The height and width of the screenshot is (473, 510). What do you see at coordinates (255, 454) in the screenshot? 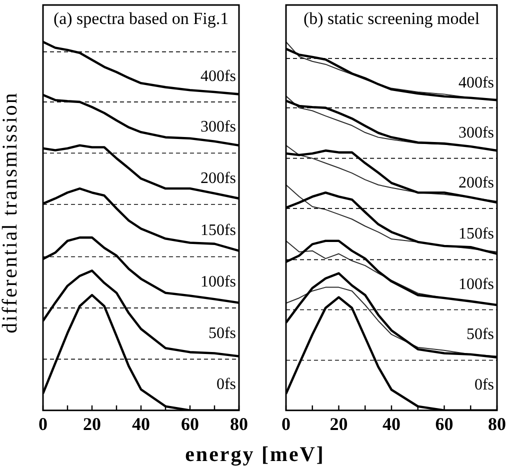
I see `x-axis-title: energy [meV]` at bounding box center [255, 454].